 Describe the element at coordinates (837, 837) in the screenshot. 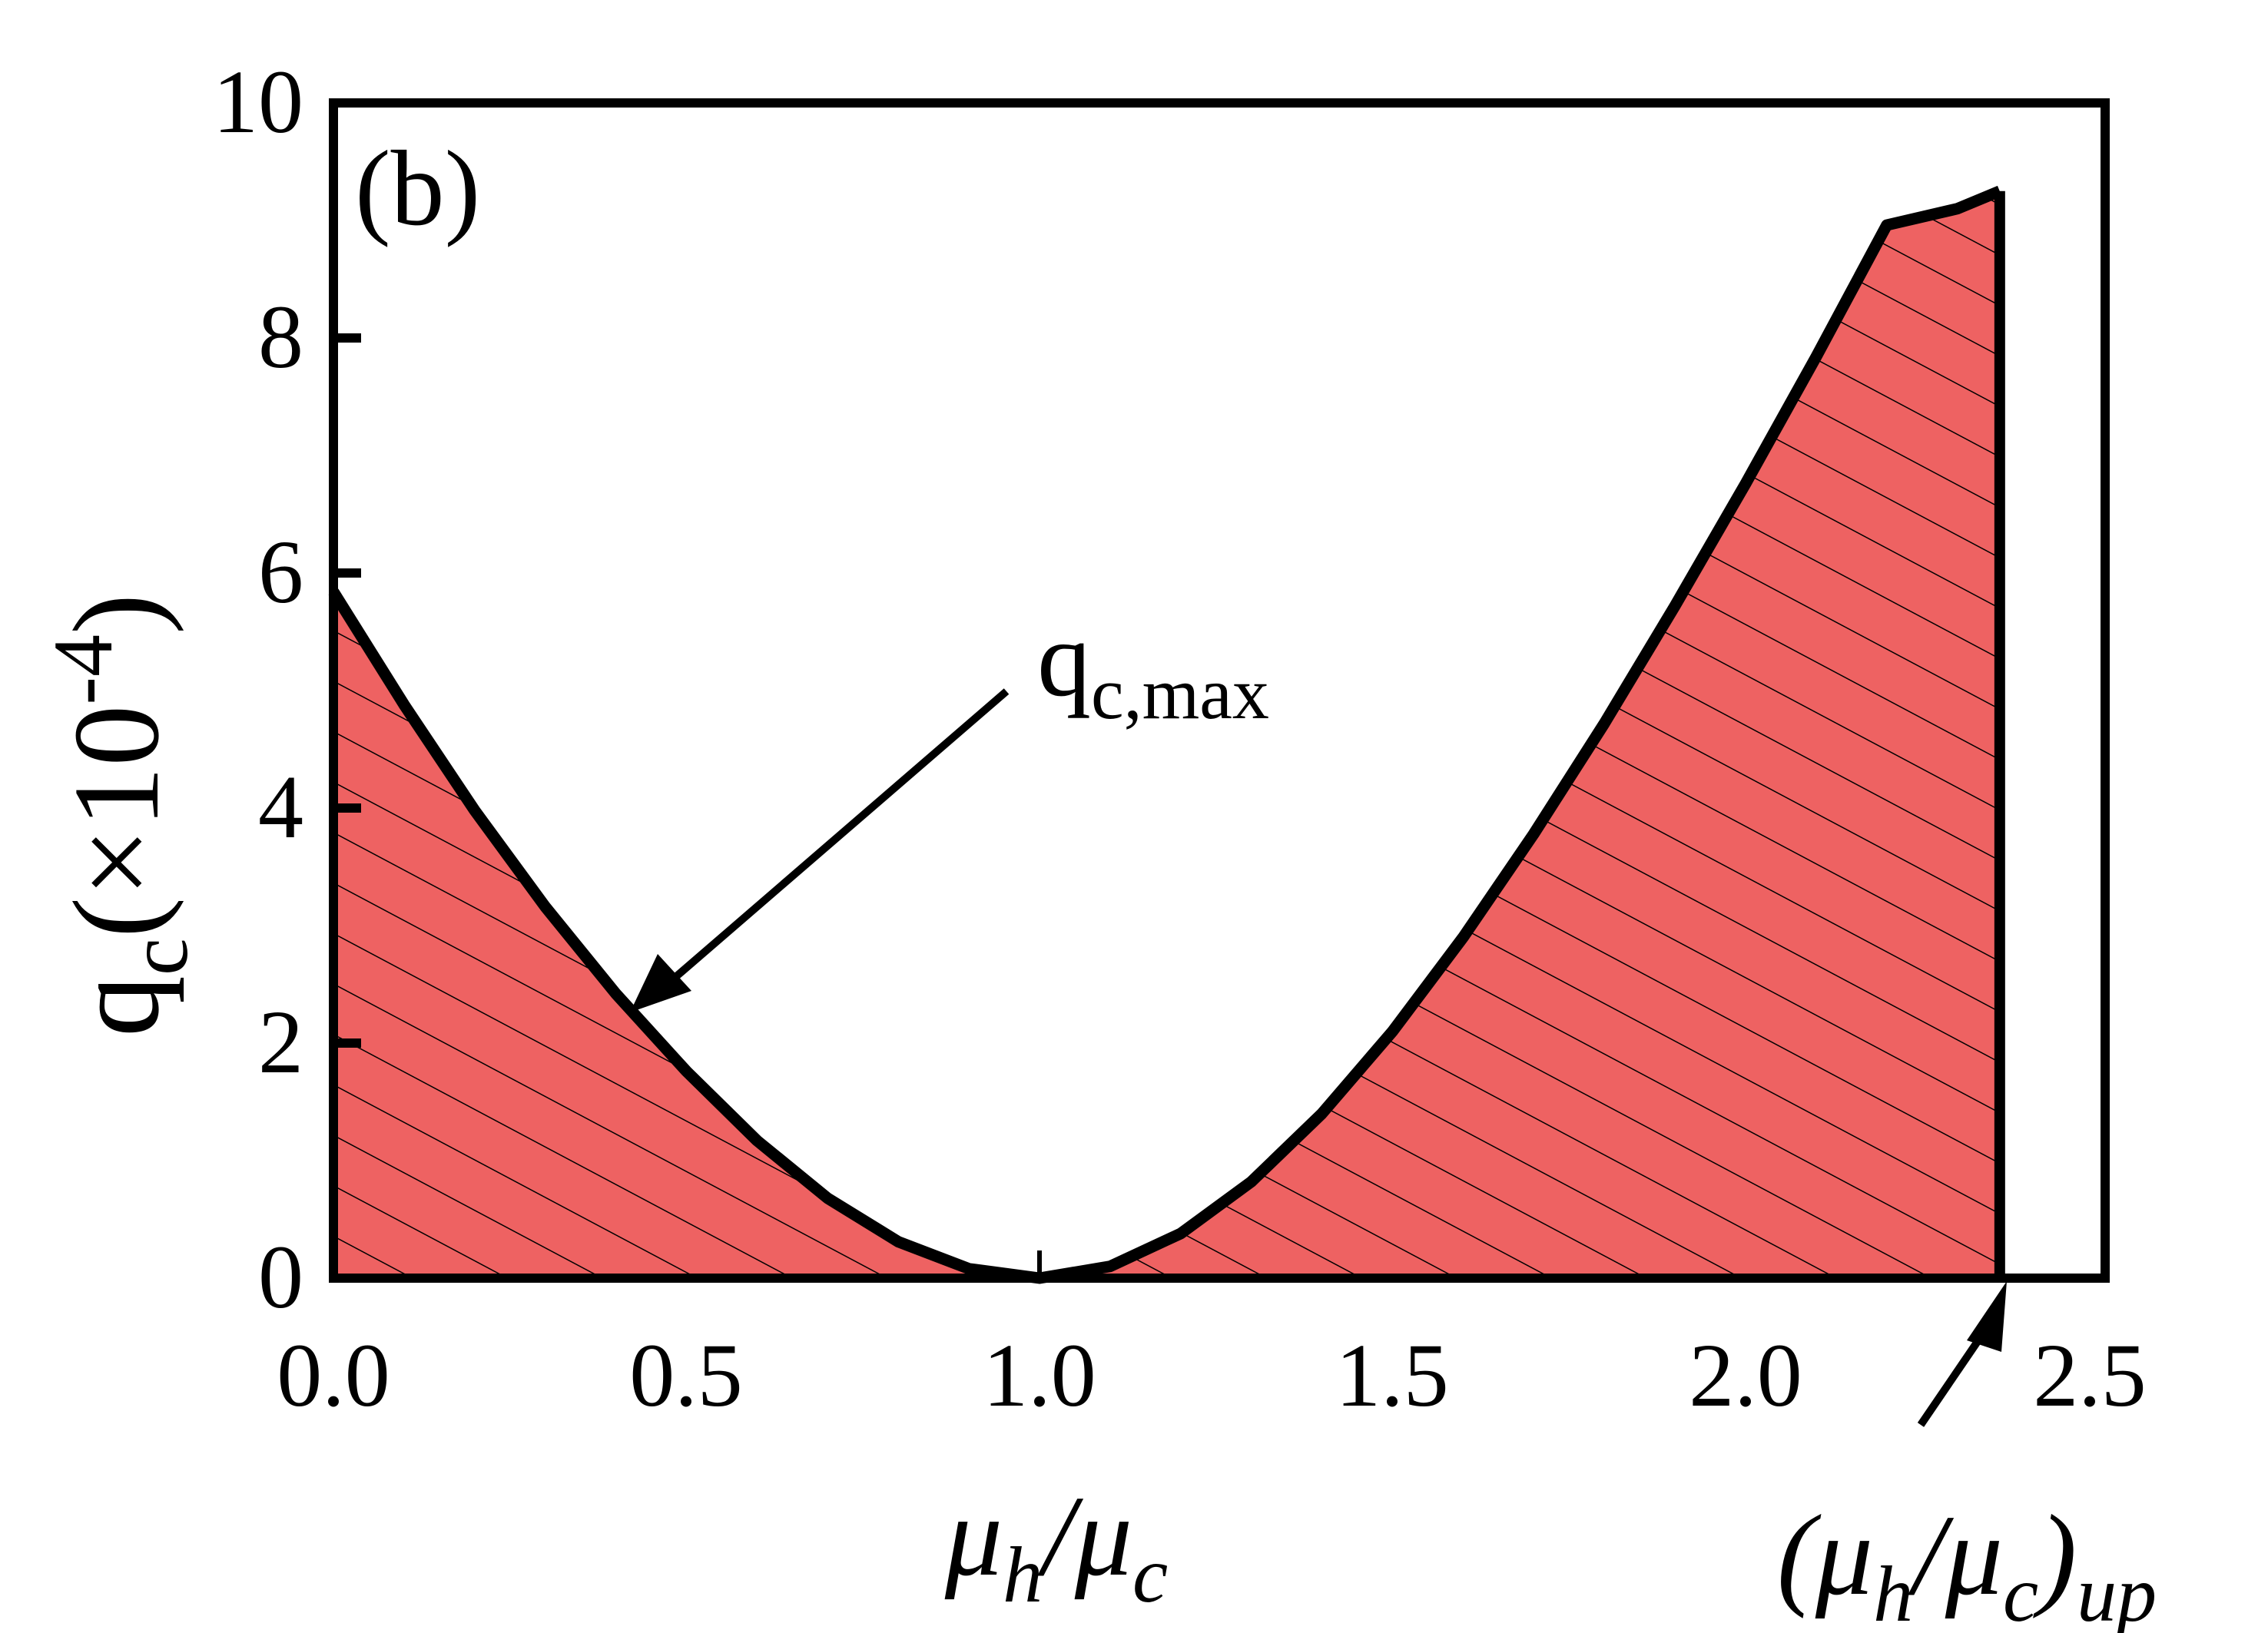

I see `annotation-arrow-shaft` at that location.